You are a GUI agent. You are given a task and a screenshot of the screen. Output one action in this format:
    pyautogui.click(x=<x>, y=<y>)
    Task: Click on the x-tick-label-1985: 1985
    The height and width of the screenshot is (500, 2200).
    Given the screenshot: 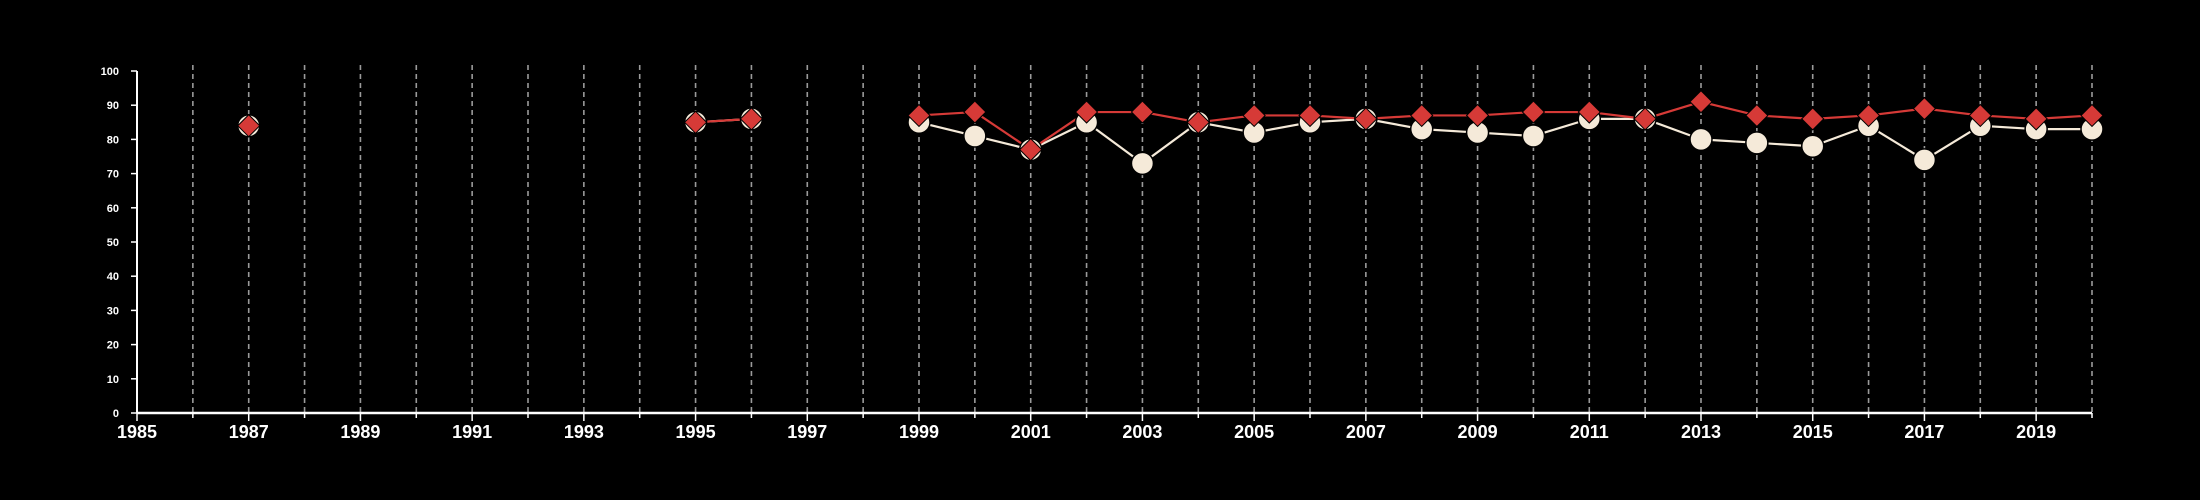 What is the action you would take?
    pyautogui.click(x=137, y=432)
    